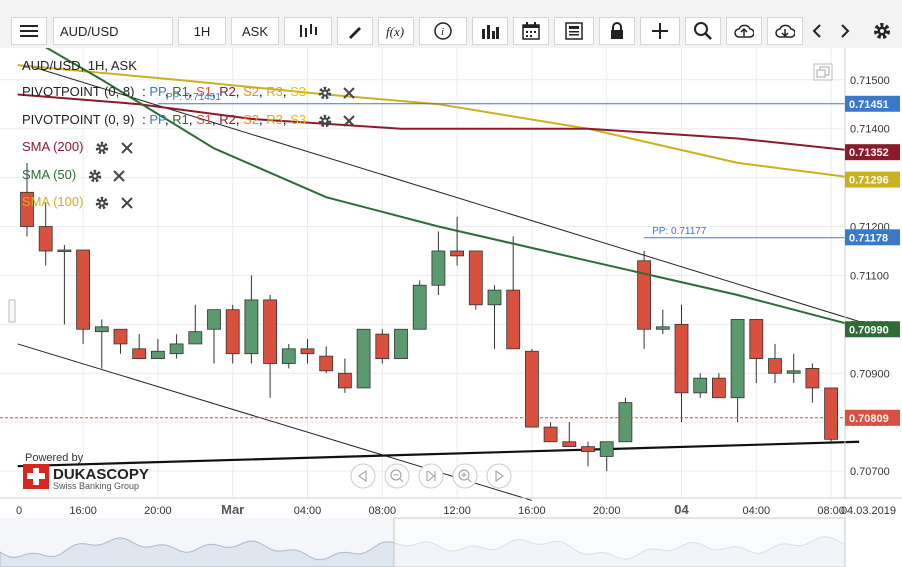 The image size is (902, 567). What do you see at coordinates (457, 511) in the screenshot?
I see `time-tick-label: 12:00` at bounding box center [457, 511].